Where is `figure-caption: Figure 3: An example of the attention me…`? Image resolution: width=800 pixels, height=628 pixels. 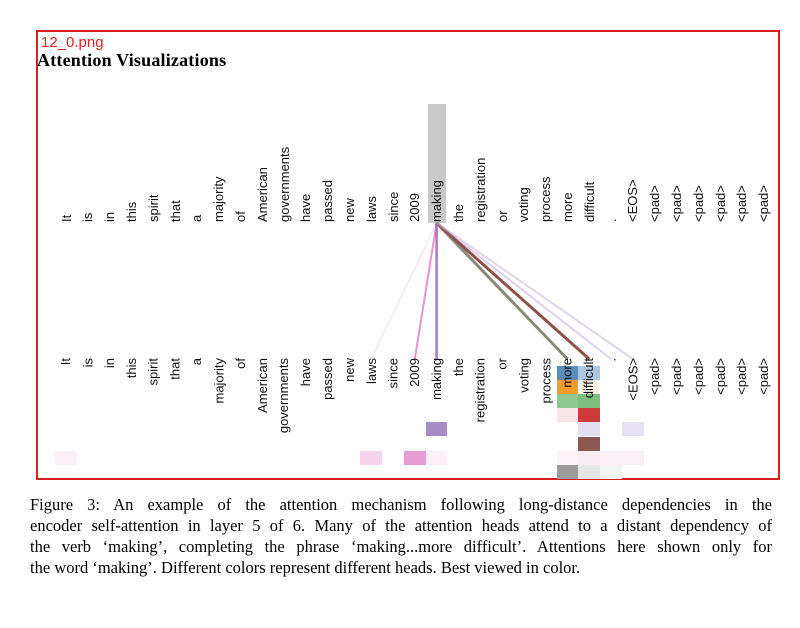
figure-caption: Figure 3: An example of the attention me… is located at coordinates (401, 536).